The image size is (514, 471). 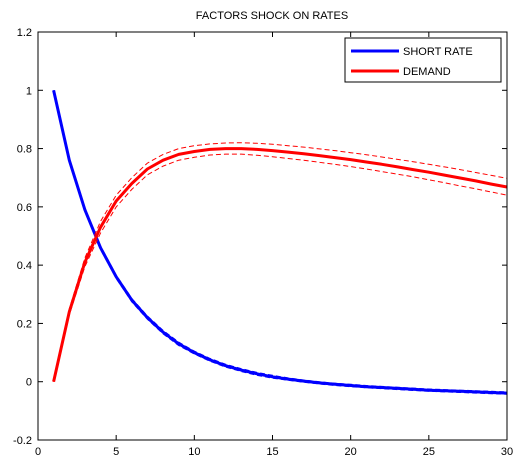 I want to click on x-tick-label: 25, so click(x=429, y=452).